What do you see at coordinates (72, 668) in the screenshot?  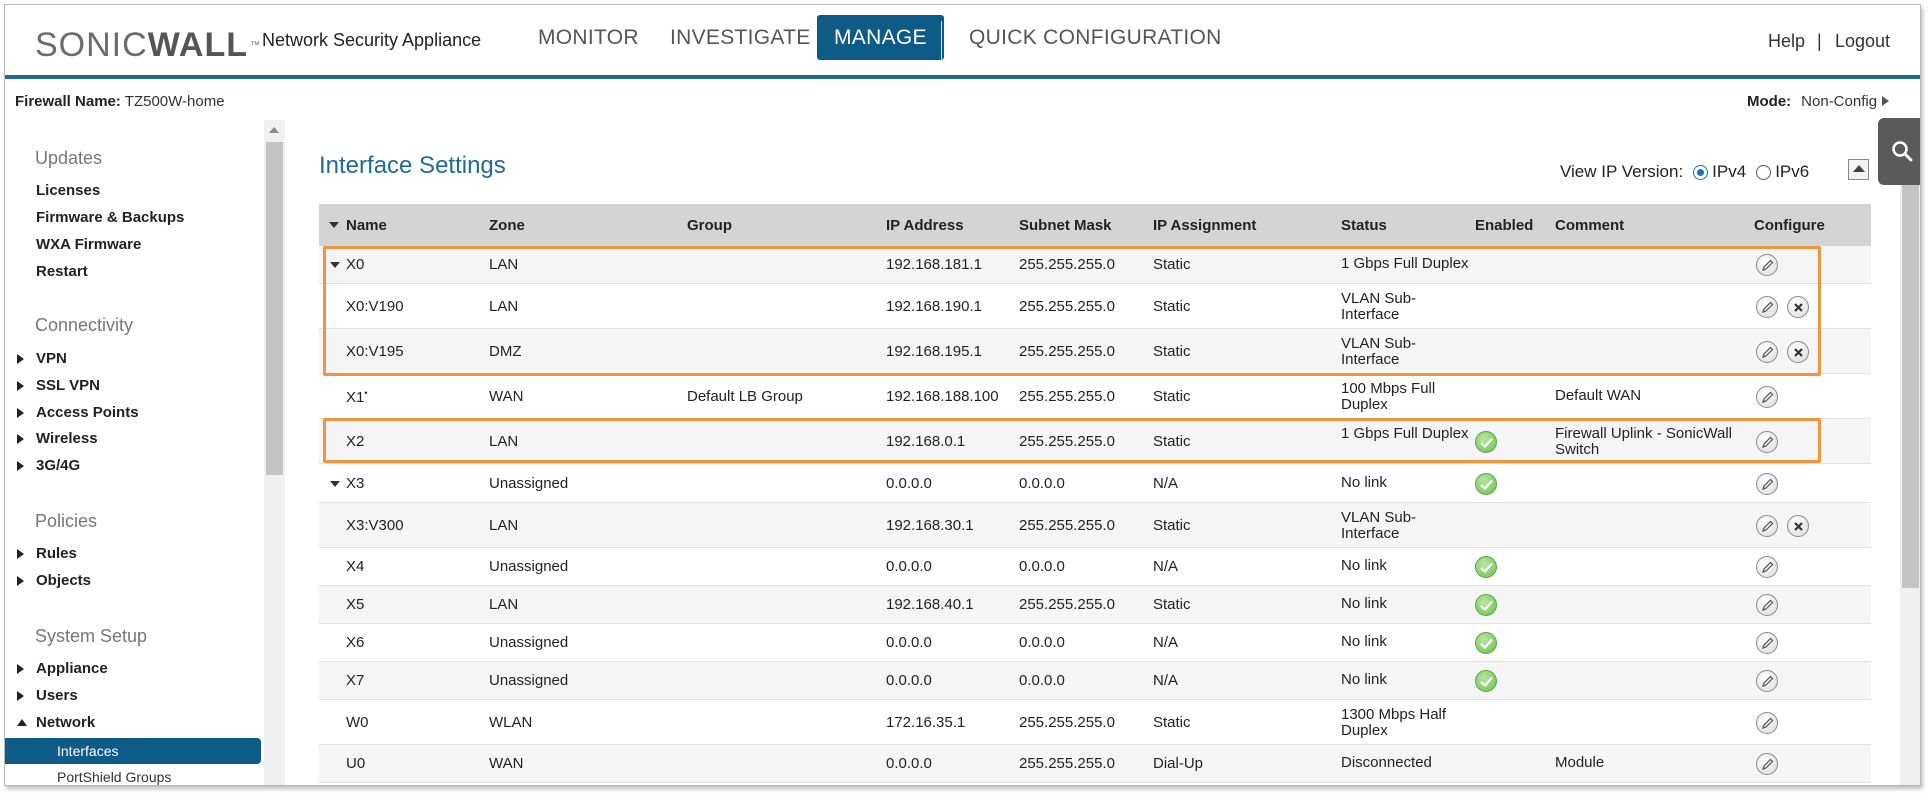 I see `sidebar-item-appliance: Appliance` at bounding box center [72, 668].